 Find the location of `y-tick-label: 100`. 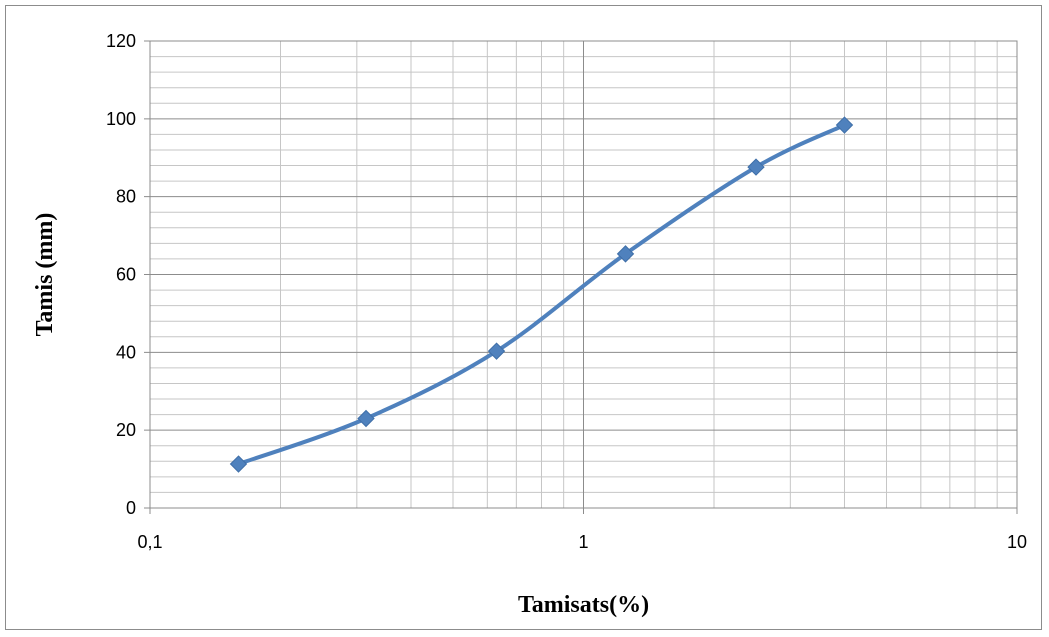

y-tick-label: 100 is located at coordinates (121, 119).